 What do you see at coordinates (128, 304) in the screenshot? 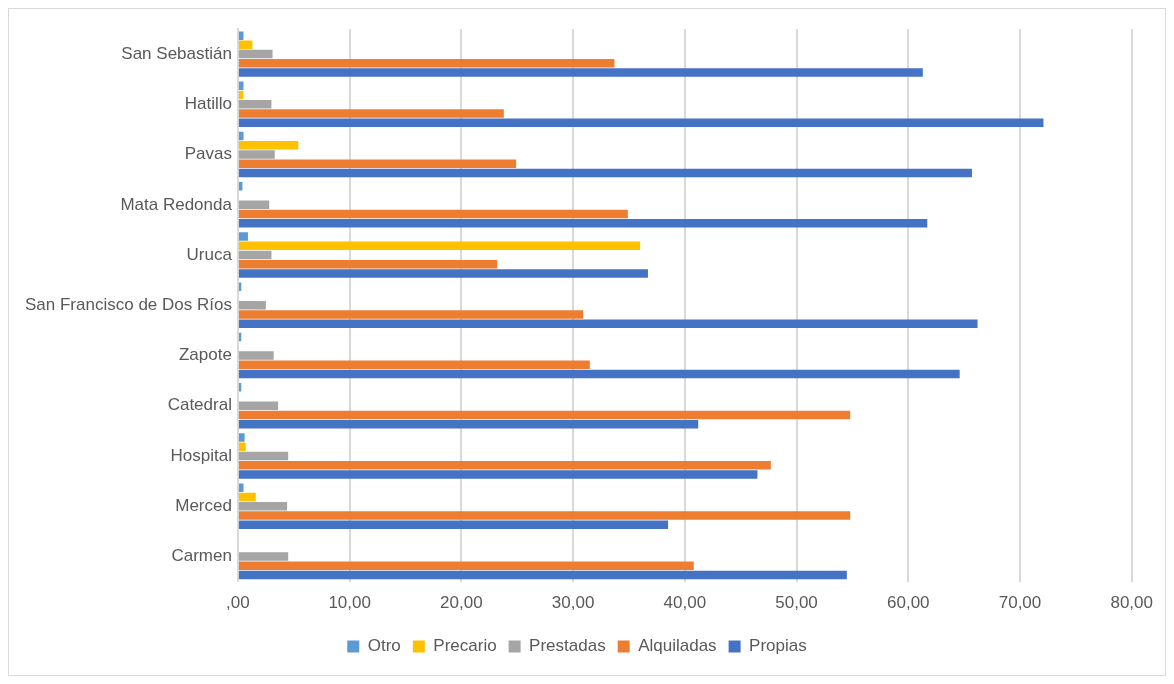
I see `y-tick-label: San Francisco de Dos Ríos` at bounding box center [128, 304].